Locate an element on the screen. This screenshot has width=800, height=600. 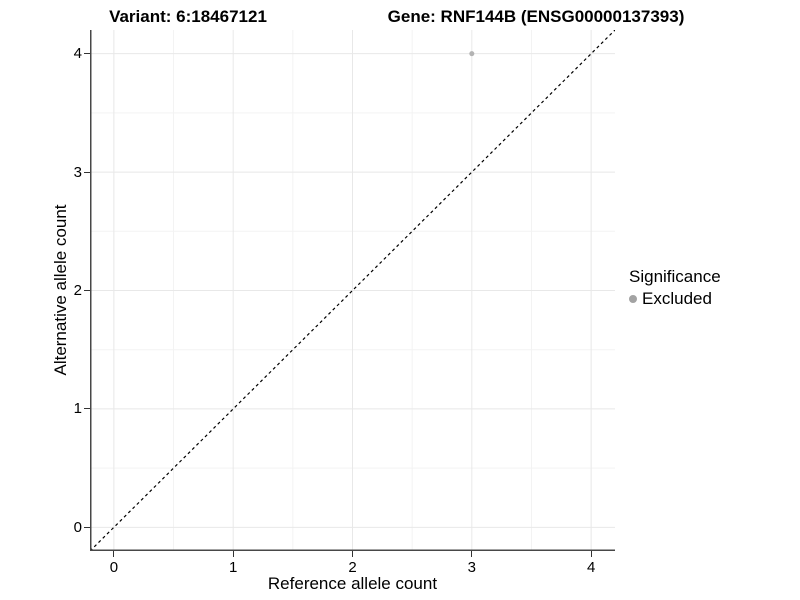
y-tick-label: 3 is located at coordinates (77, 172).